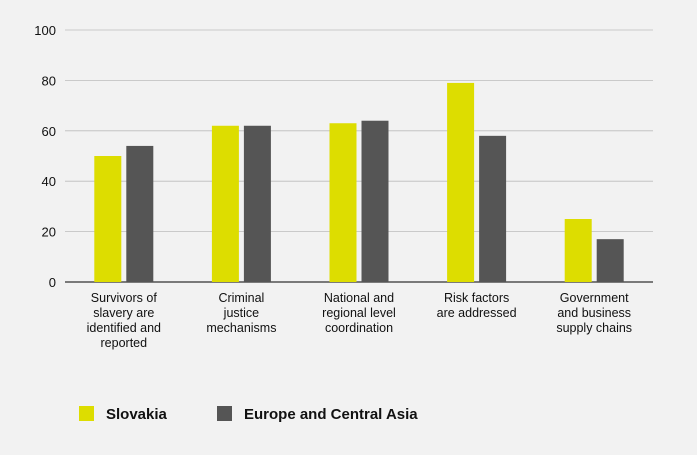 Image resolution: width=697 pixels, height=455 pixels. Describe the element at coordinates (45, 156) in the screenshot. I see `y-axis: 0 20 40 60 80 100` at that location.